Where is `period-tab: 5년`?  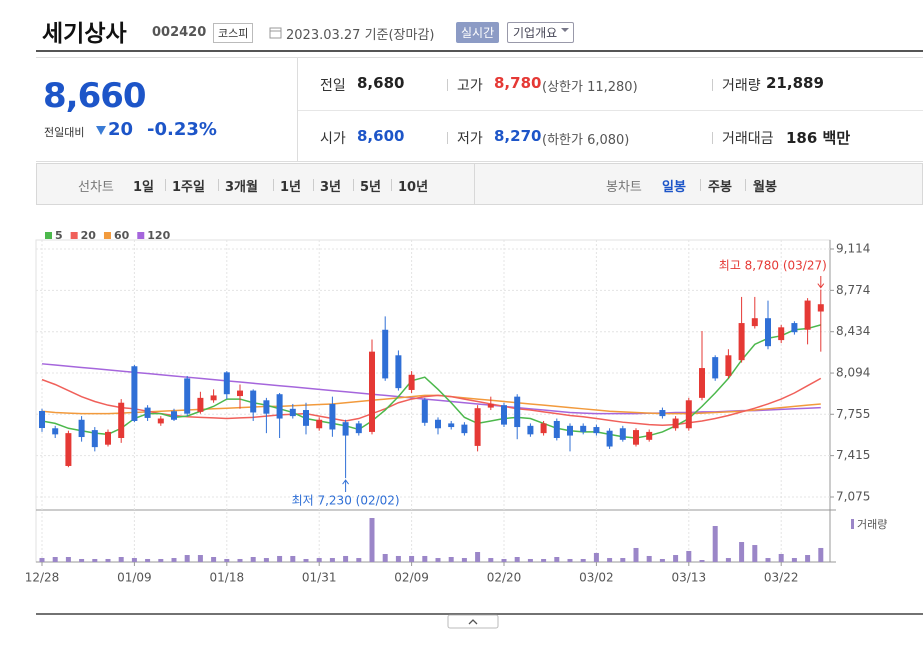 period-tab: 5년 is located at coordinates (371, 187).